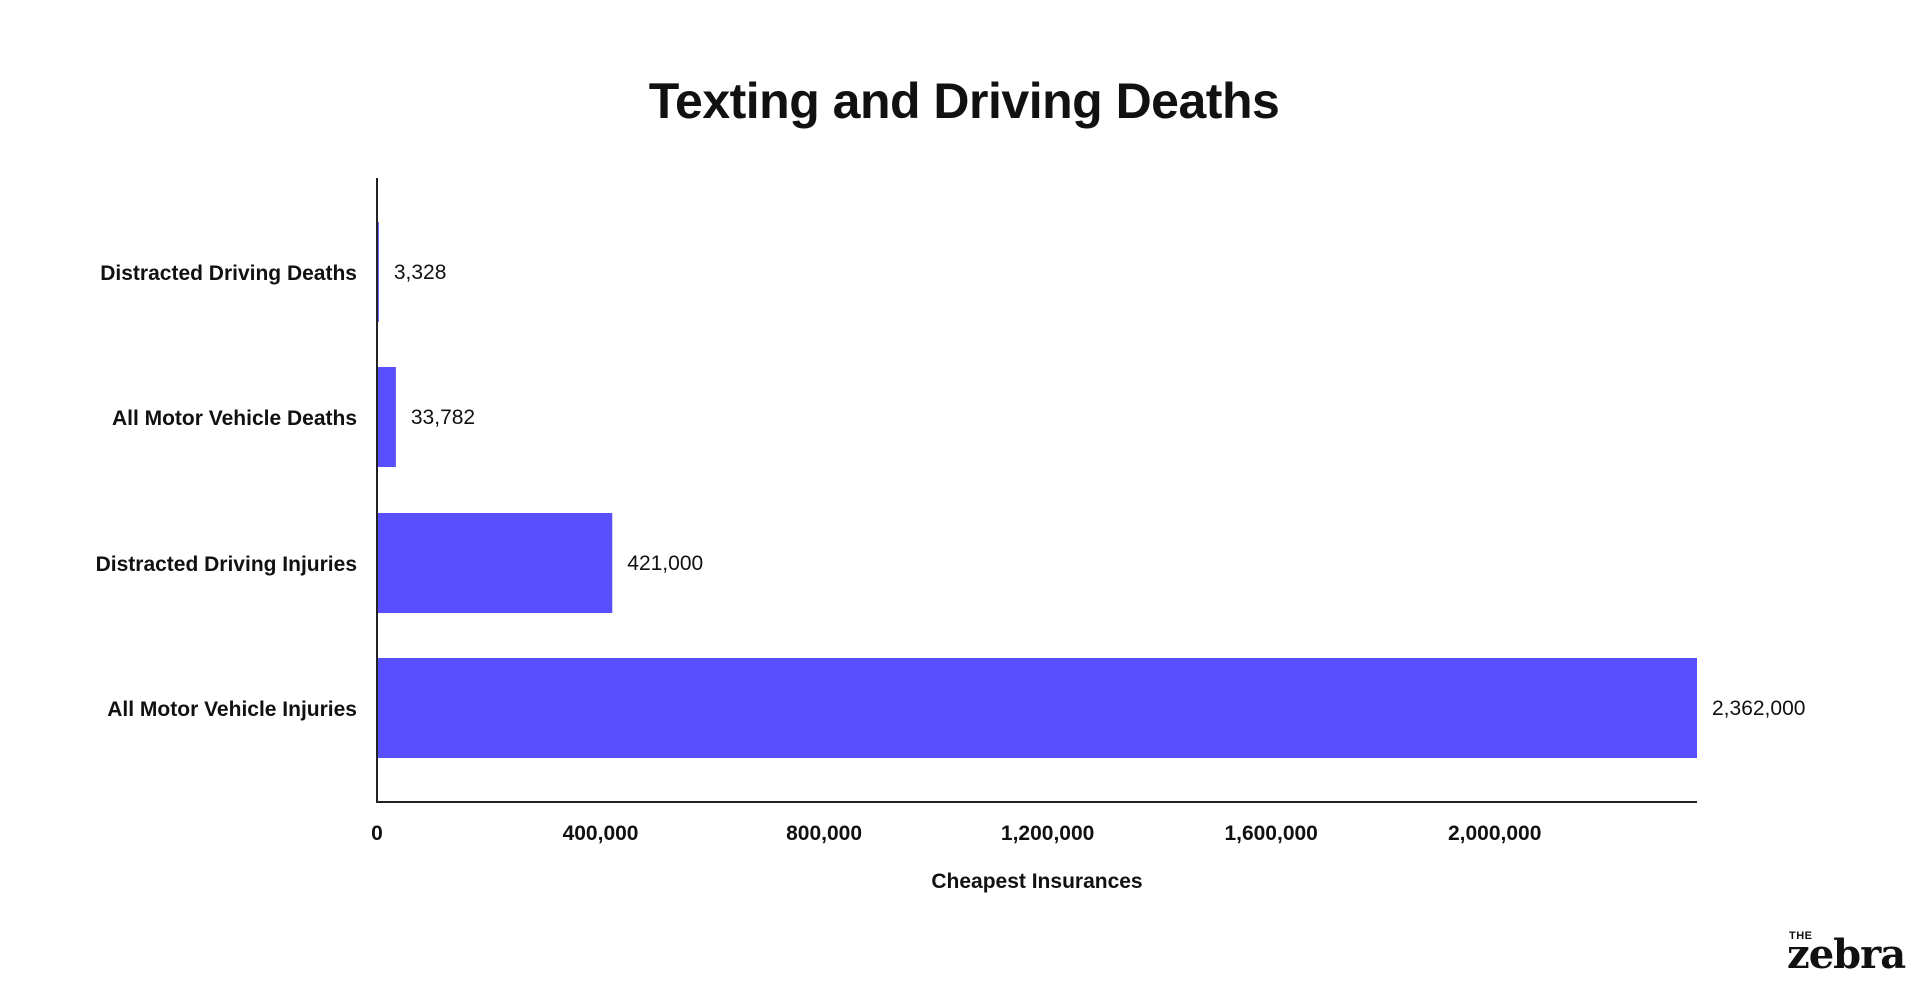  I want to click on data-label: 3,328, so click(420, 272).